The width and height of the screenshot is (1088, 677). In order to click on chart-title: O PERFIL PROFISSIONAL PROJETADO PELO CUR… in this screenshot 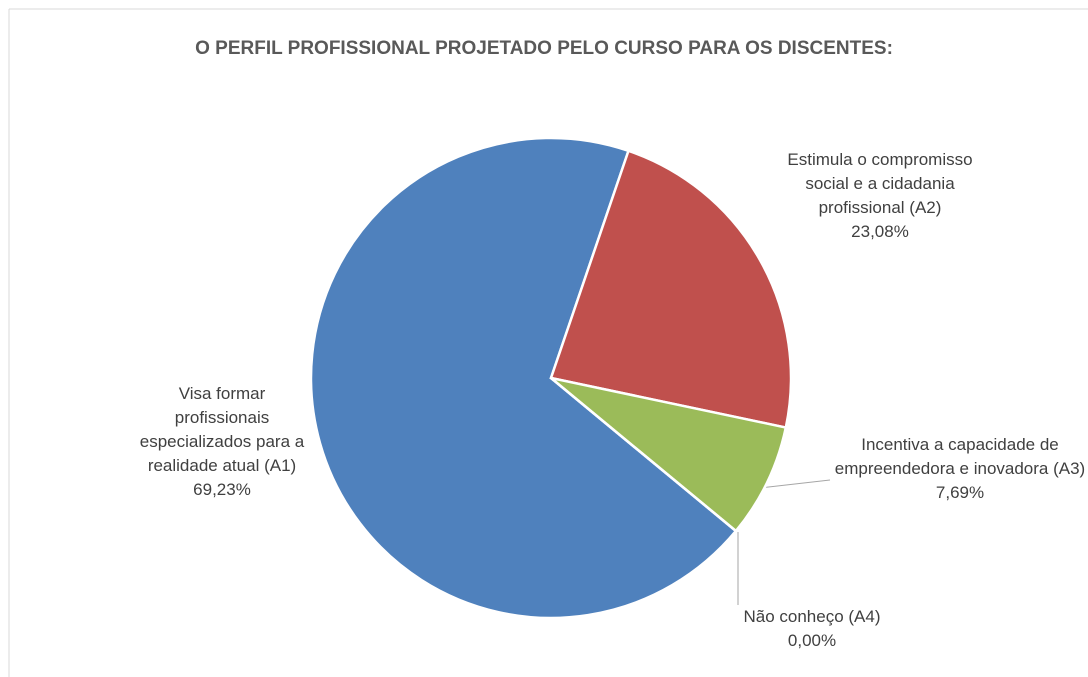, I will do `click(544, 48)`.